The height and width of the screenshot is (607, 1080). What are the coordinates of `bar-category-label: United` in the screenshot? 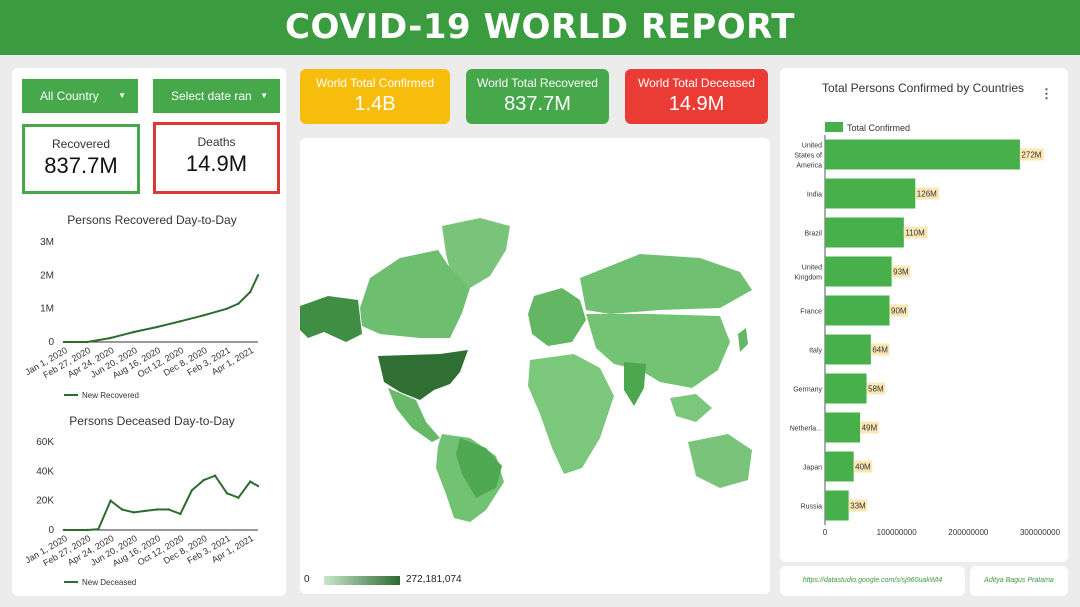 It's located at (812, 268).